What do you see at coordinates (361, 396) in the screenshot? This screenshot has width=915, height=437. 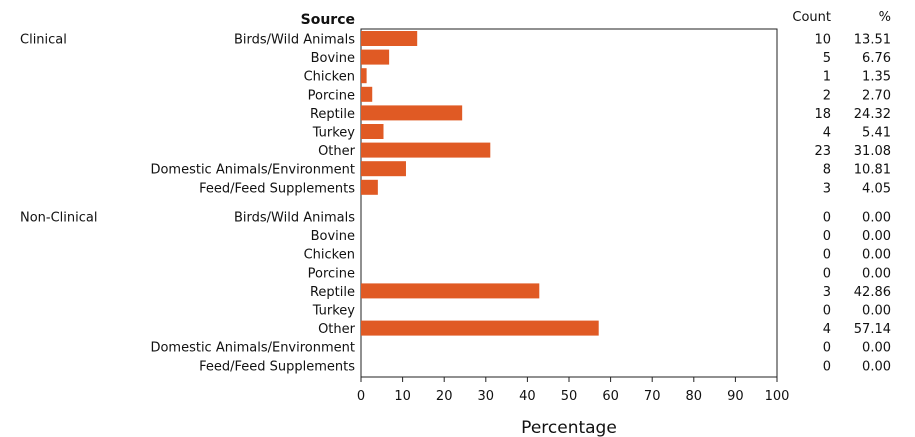 I see `x-tick-label: 0` at bounding box center [361, 396].